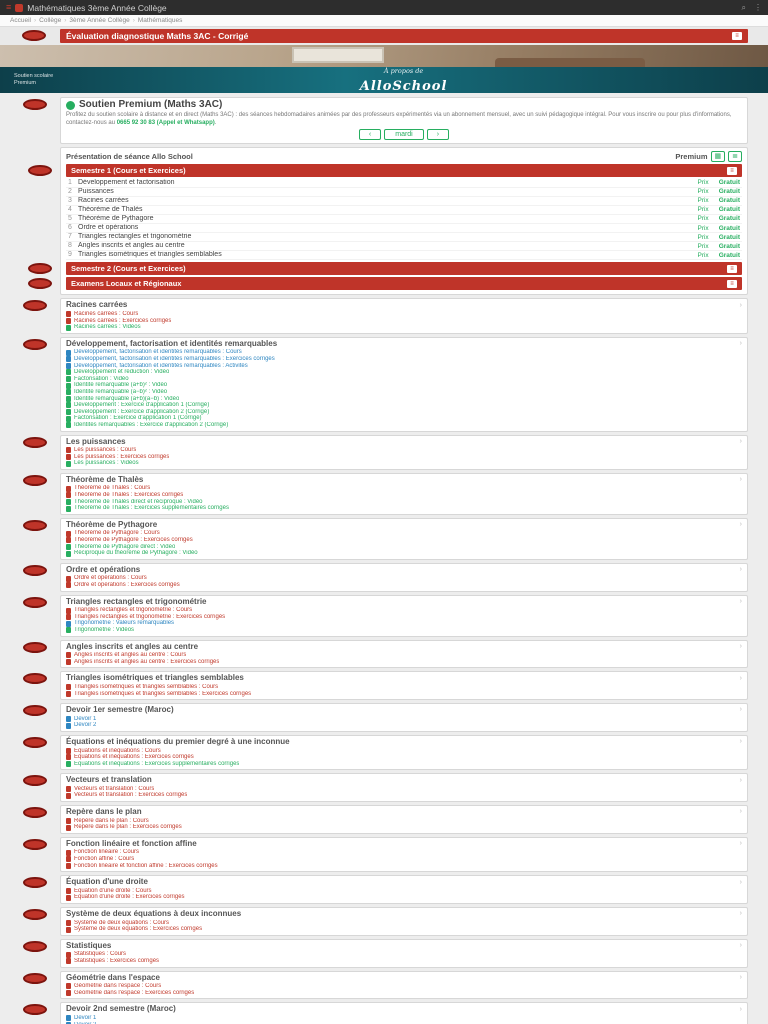  I want to click on section-item-link: Théorème de Pythagore : Cours, so click(404, 533).